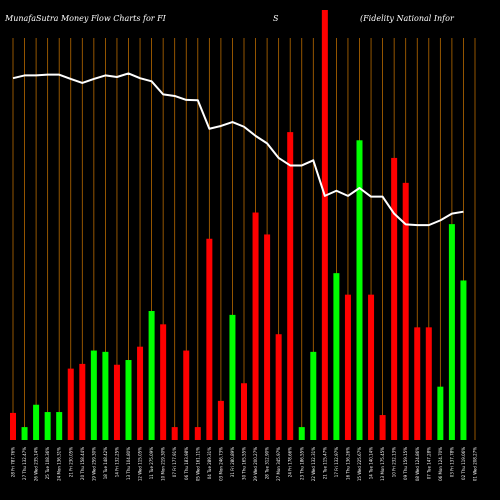 This screenshot has width=500, height=500. Describe the element at coordinates (47, 463) in the screenshot. I see `x-tick-label: 25 Tue 108.36%` at that location.